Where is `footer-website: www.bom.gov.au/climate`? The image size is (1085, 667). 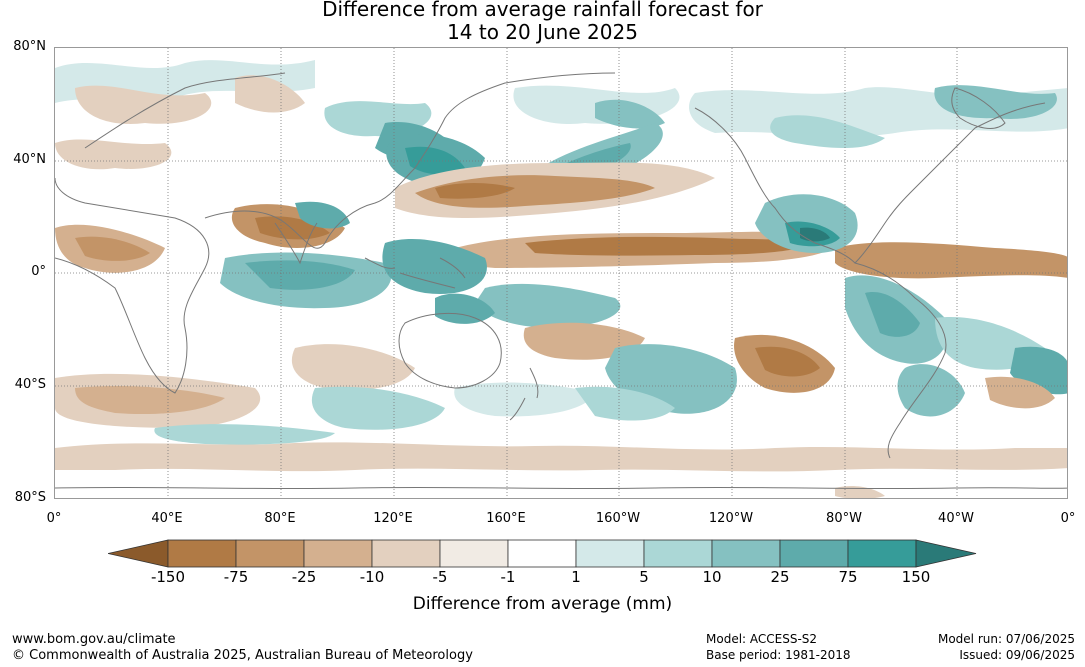 footer-website: www.bom.gov.au/climate is located at coordinates (94, 639).